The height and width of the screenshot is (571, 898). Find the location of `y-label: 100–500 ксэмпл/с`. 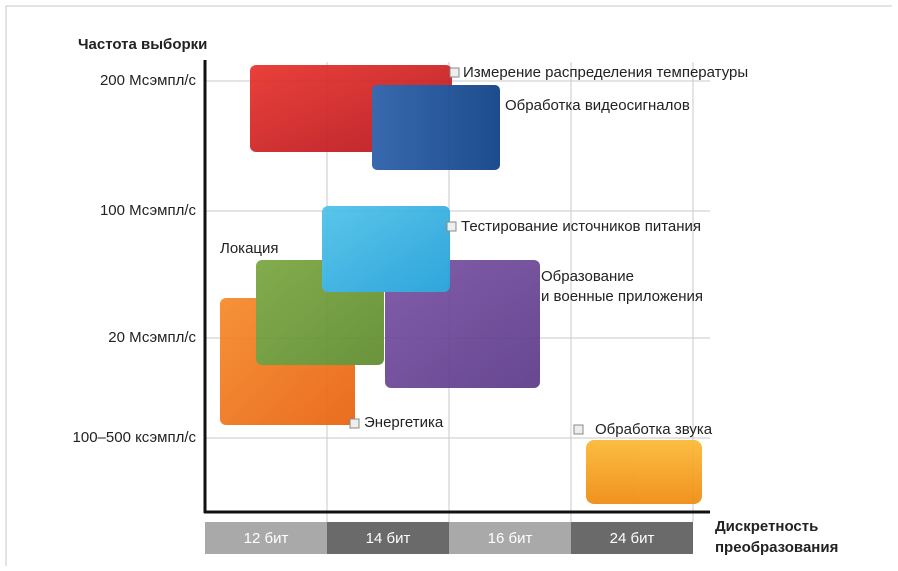

y-label: 100–500 ксэмпл/с is located at coordinates (135, 437).